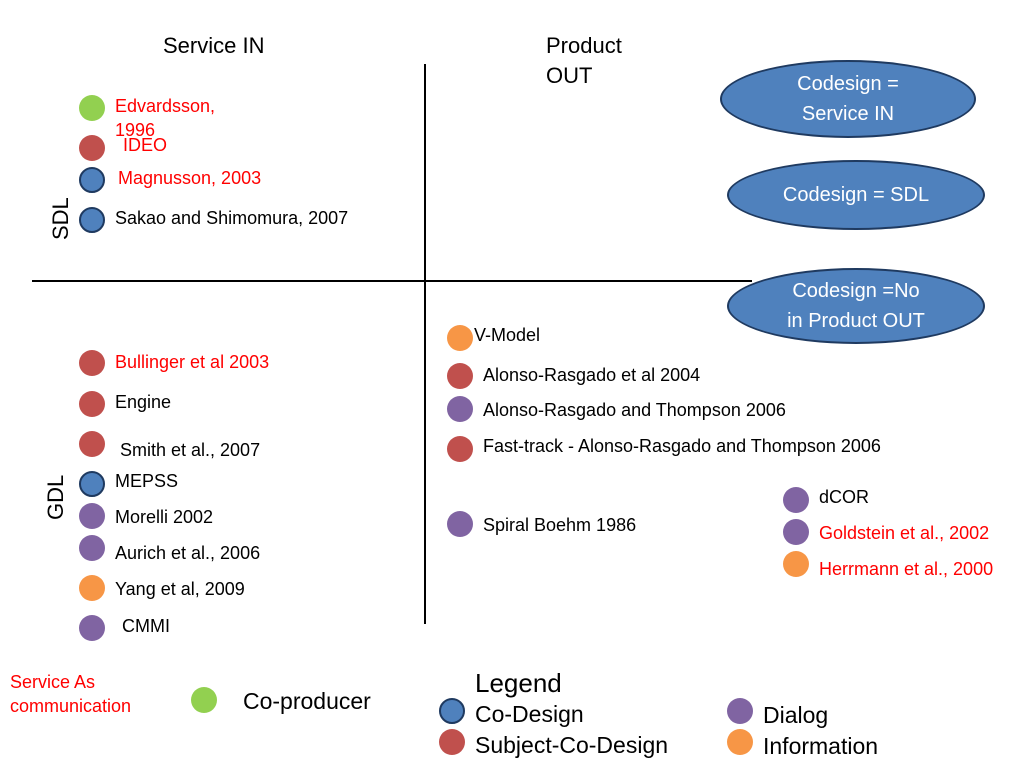  Describe the element at coordinates (592, 375) in the screenshot. I see `item-alonso-2004: Alonso-Rasgado et al 2004` at that location.